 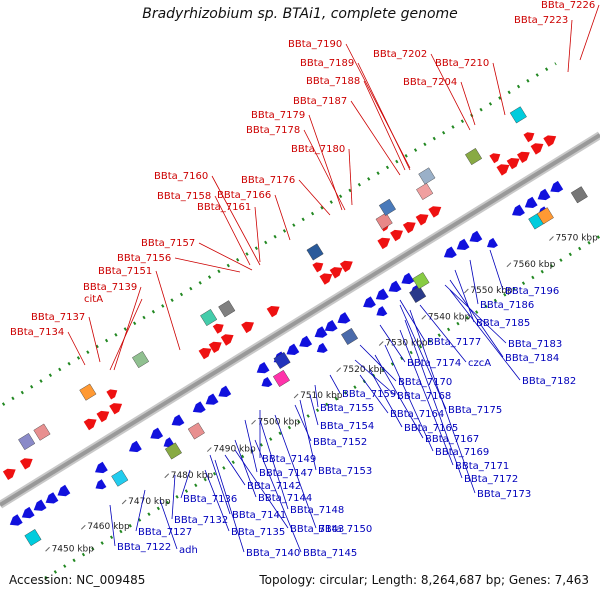 I want to click on reverse-gene-label: BBta_7155, so click(x=347, y=408).